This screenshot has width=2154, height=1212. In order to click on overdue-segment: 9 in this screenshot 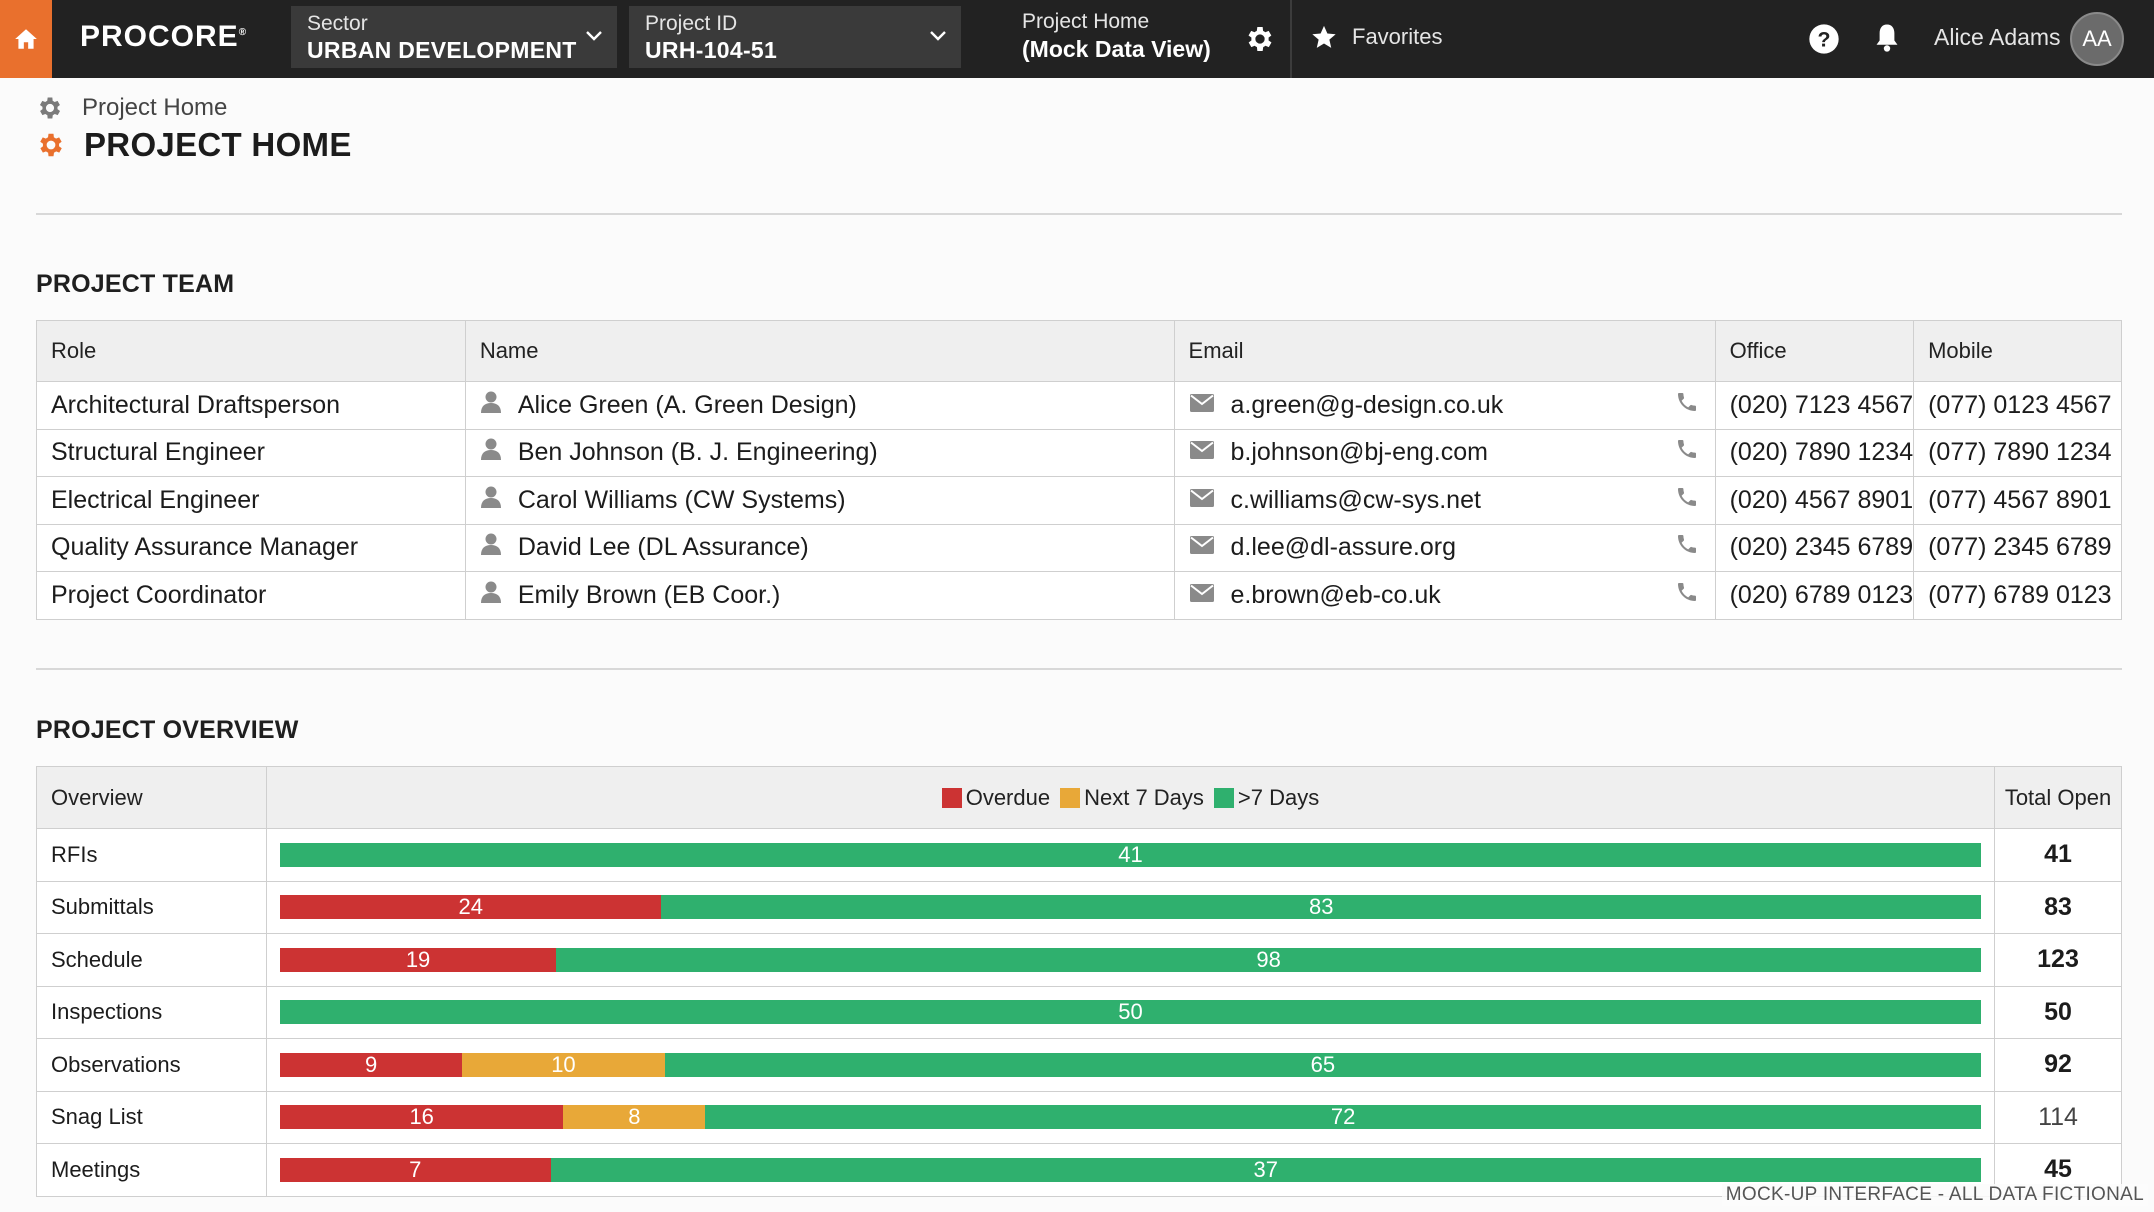, I will do `click(371, 1064)`.